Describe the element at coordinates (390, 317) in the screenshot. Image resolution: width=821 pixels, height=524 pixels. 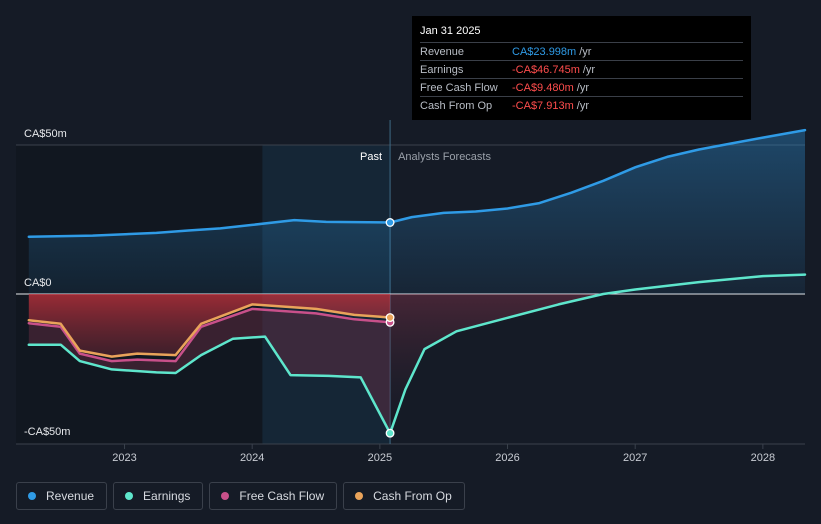
I see `cash-from-op-marker` at that location.